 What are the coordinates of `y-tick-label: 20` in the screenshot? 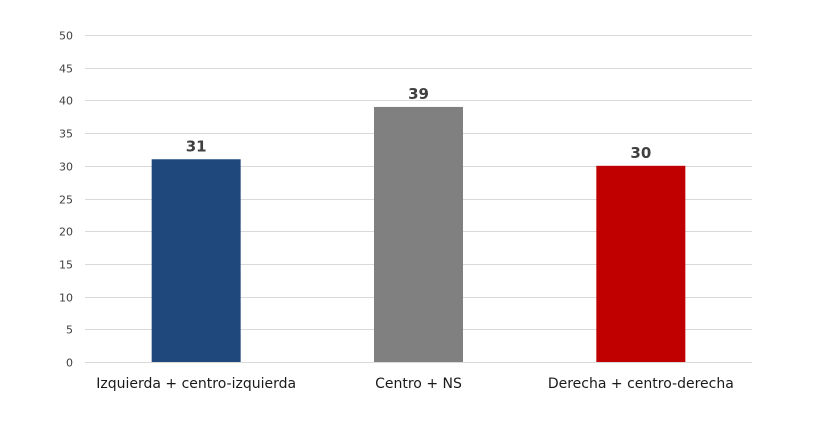 It's located at (66, 232).